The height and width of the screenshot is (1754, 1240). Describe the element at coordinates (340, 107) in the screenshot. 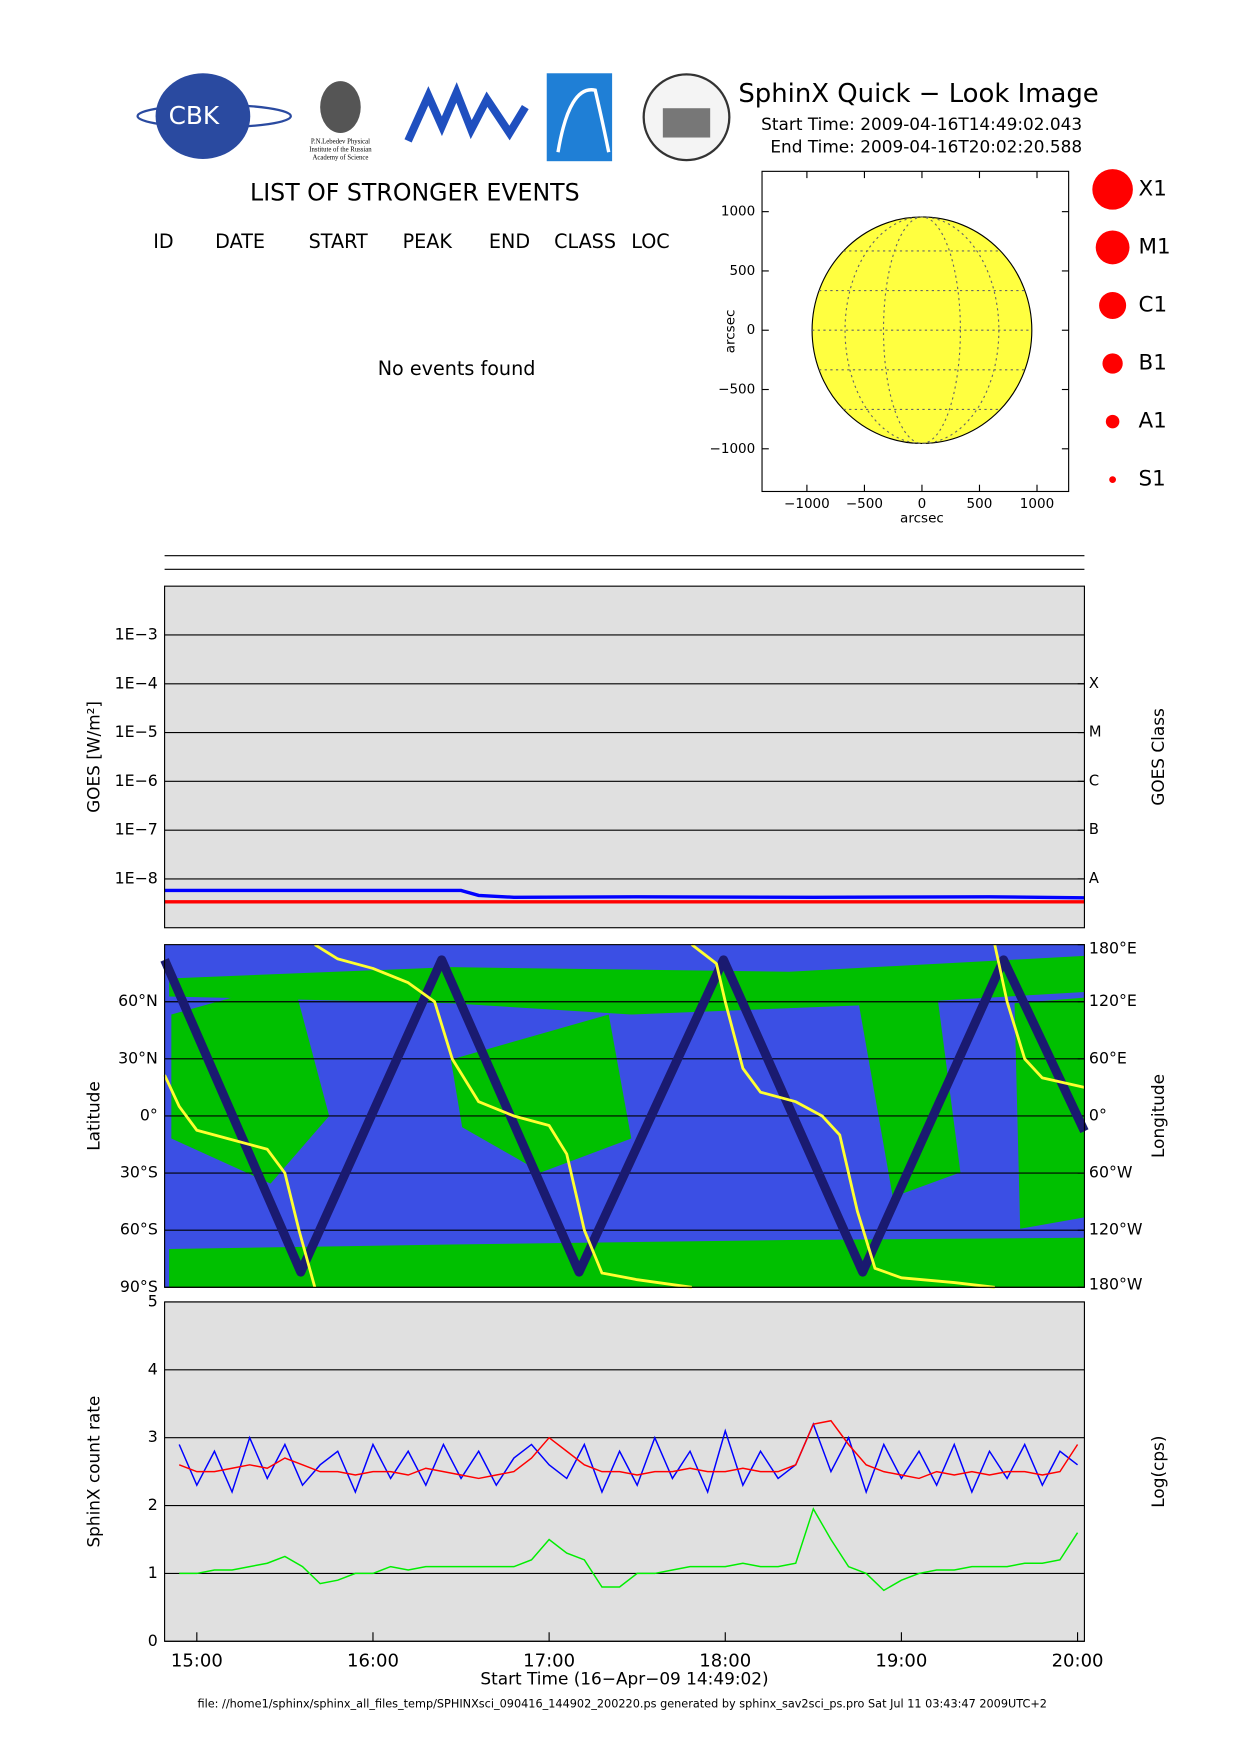

I see `logo-lebedev-portrait` at that location.